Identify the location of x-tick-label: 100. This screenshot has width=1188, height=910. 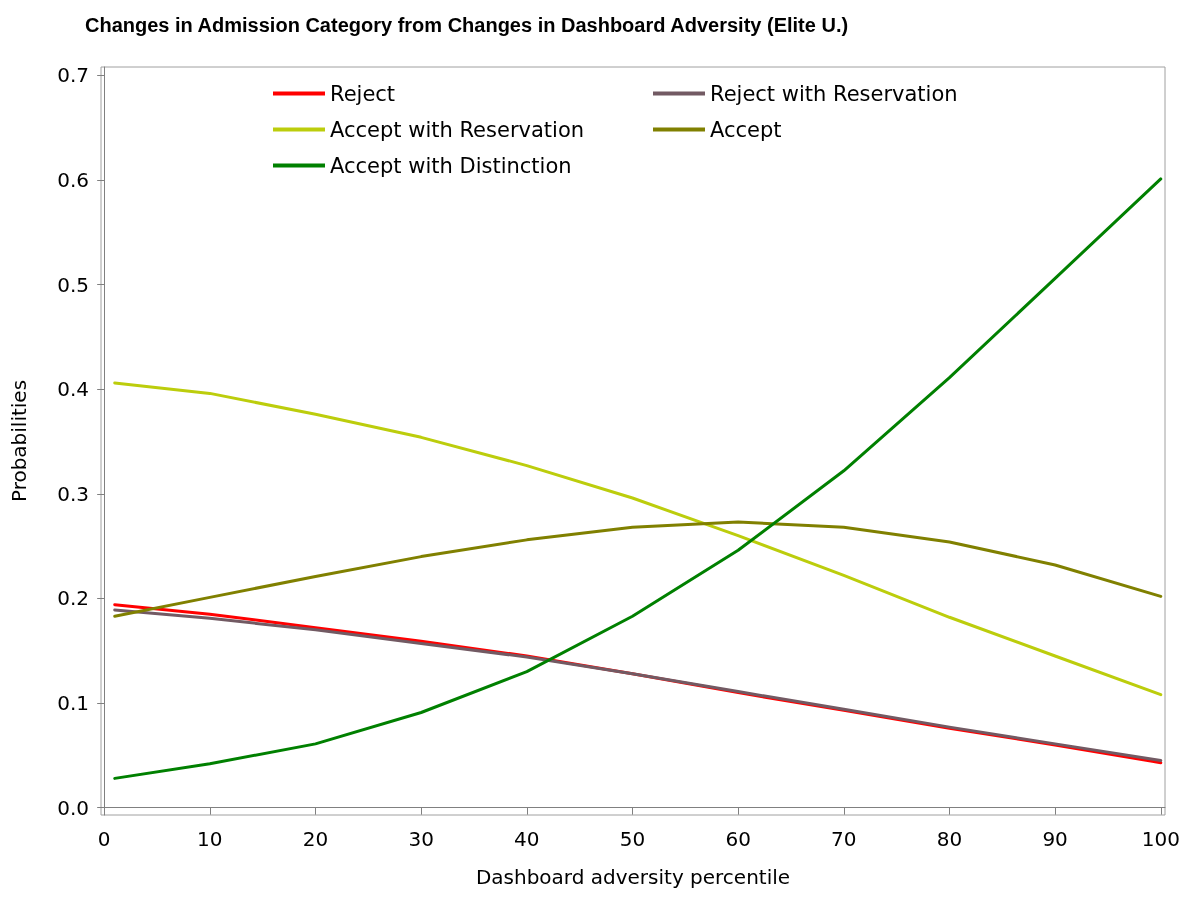
(1160, 839).